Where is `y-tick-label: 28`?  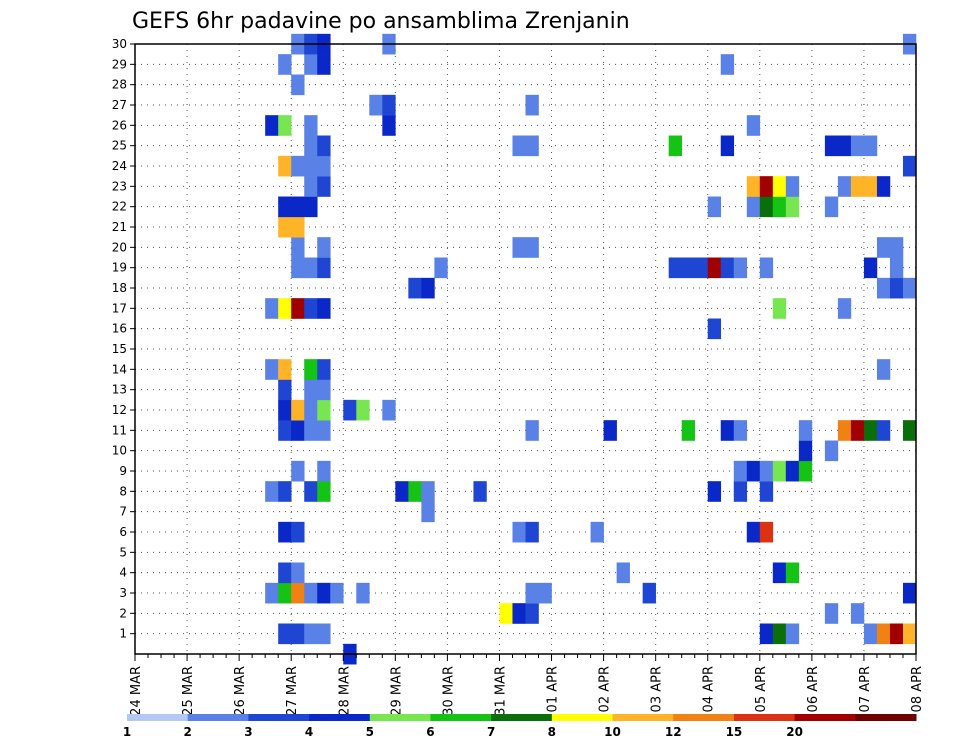
y-tick-label: 28 is located at coordinates (119, 85).